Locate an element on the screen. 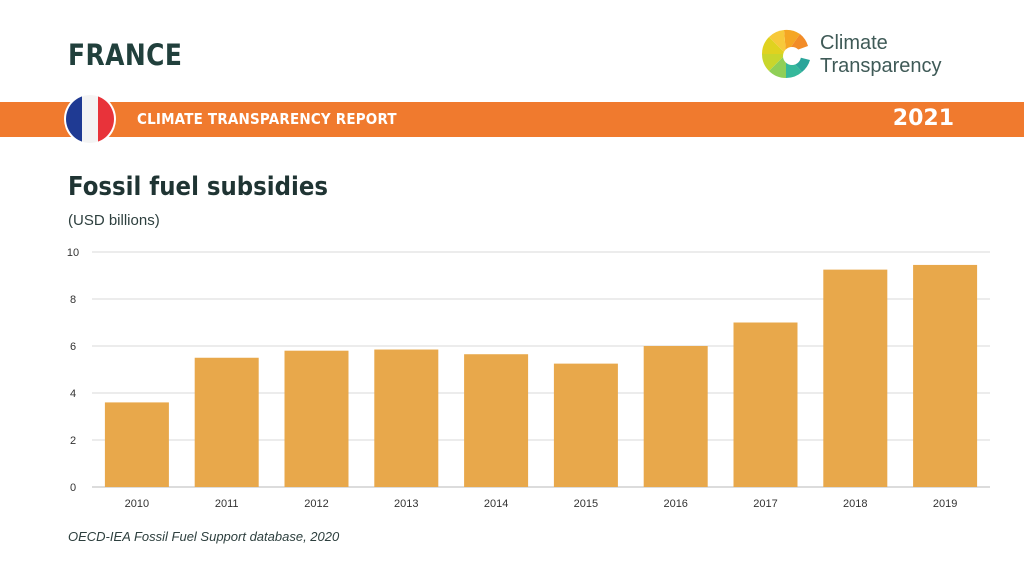 Image resolution: width=1024 pixels, height=576 pixels. x-tick-label: 2016 is located at coordinates (675, 504).